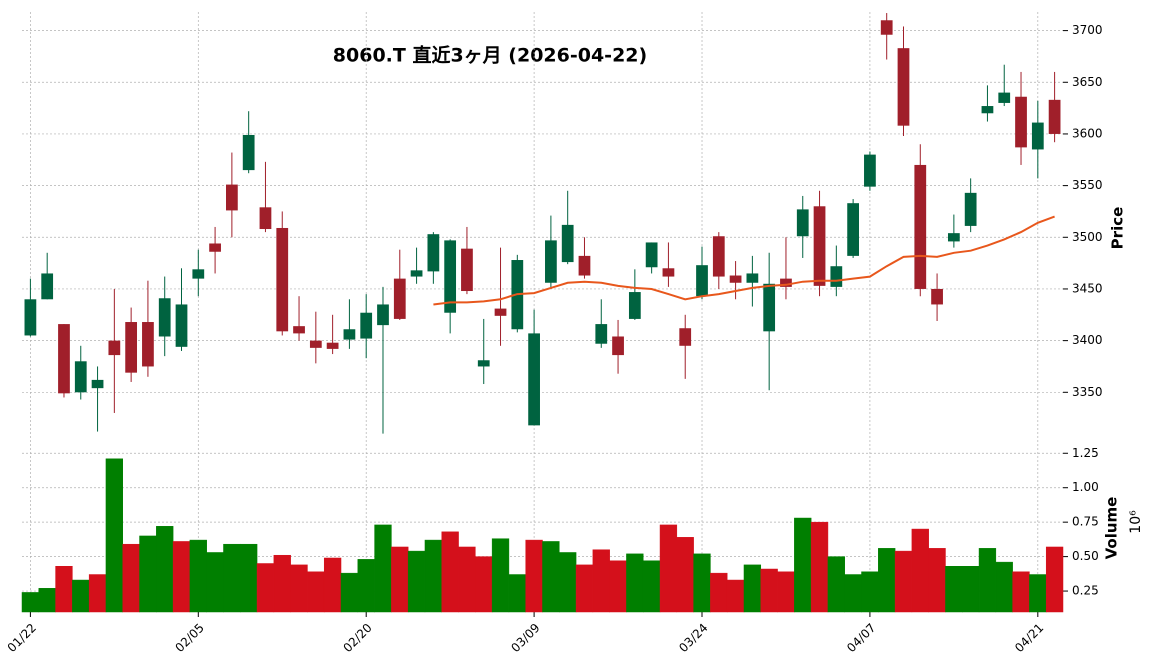 The width and height of the screenshot is (1156, 670). I want to click on x-tick-label: 03/24, so click(693, 638).